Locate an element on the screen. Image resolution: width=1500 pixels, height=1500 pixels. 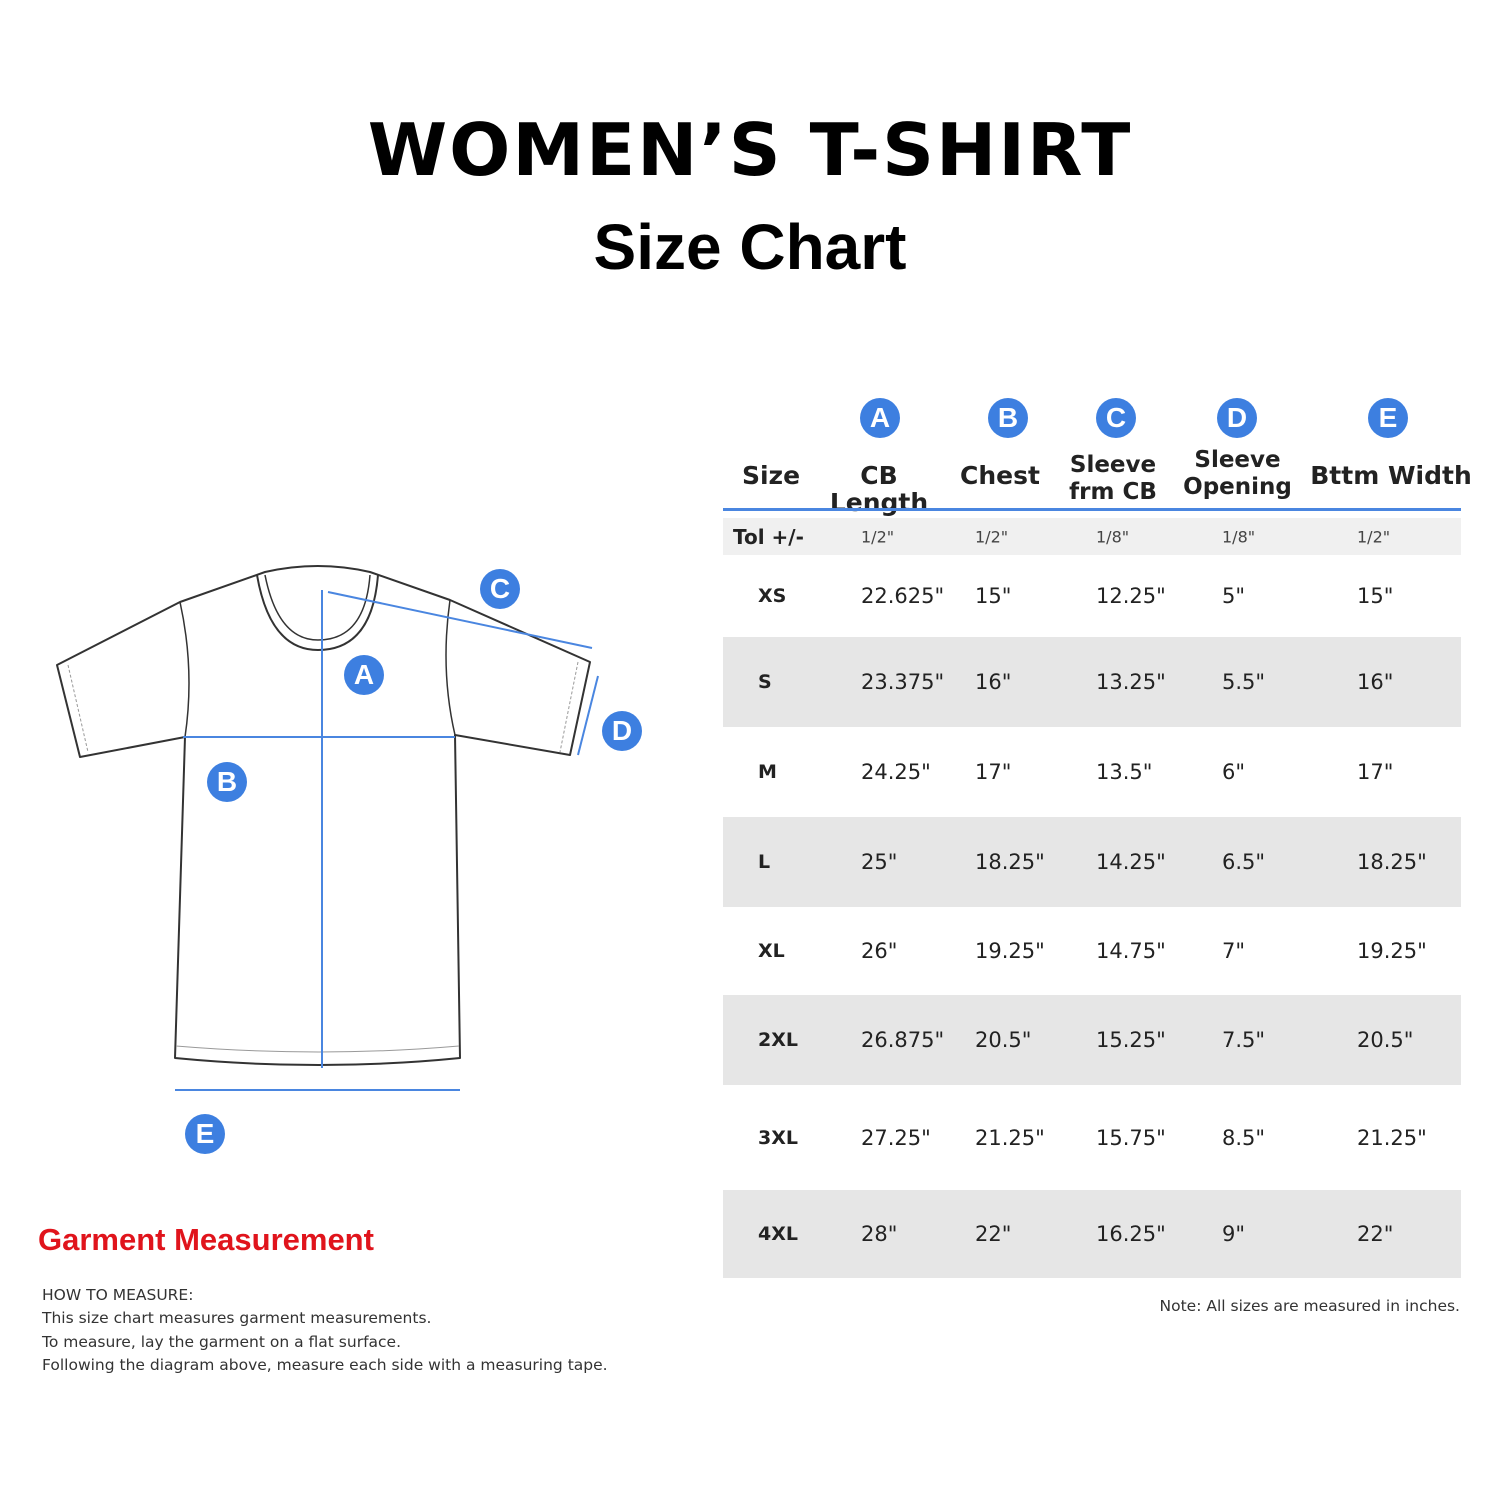
value-cell: 9" is located at coordinates (1234, 1234).